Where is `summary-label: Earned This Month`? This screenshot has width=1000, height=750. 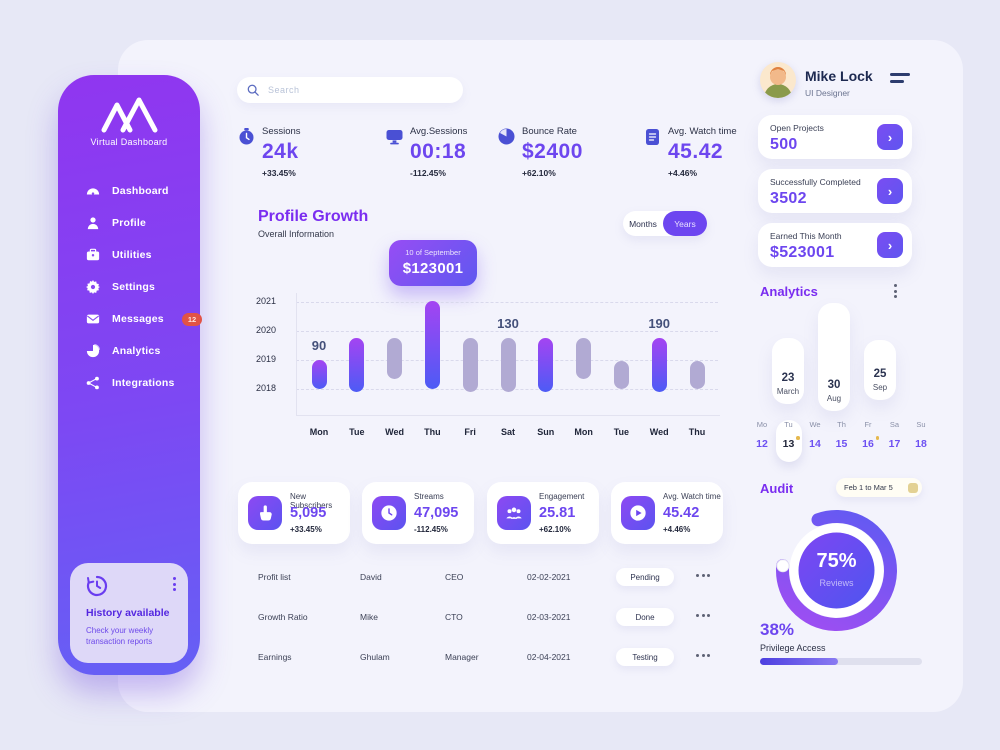
summary-label: Earned This Month is located at coordinates (806, 236).